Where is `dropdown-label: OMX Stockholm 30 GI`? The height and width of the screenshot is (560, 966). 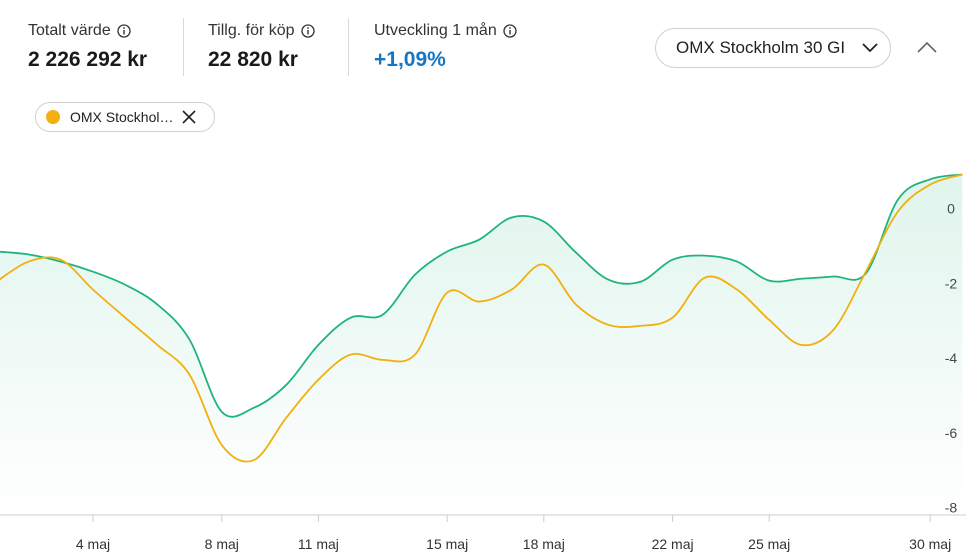 dropdown-label: OMX Stockholm 30 GI is located at coordinates (761, 47).